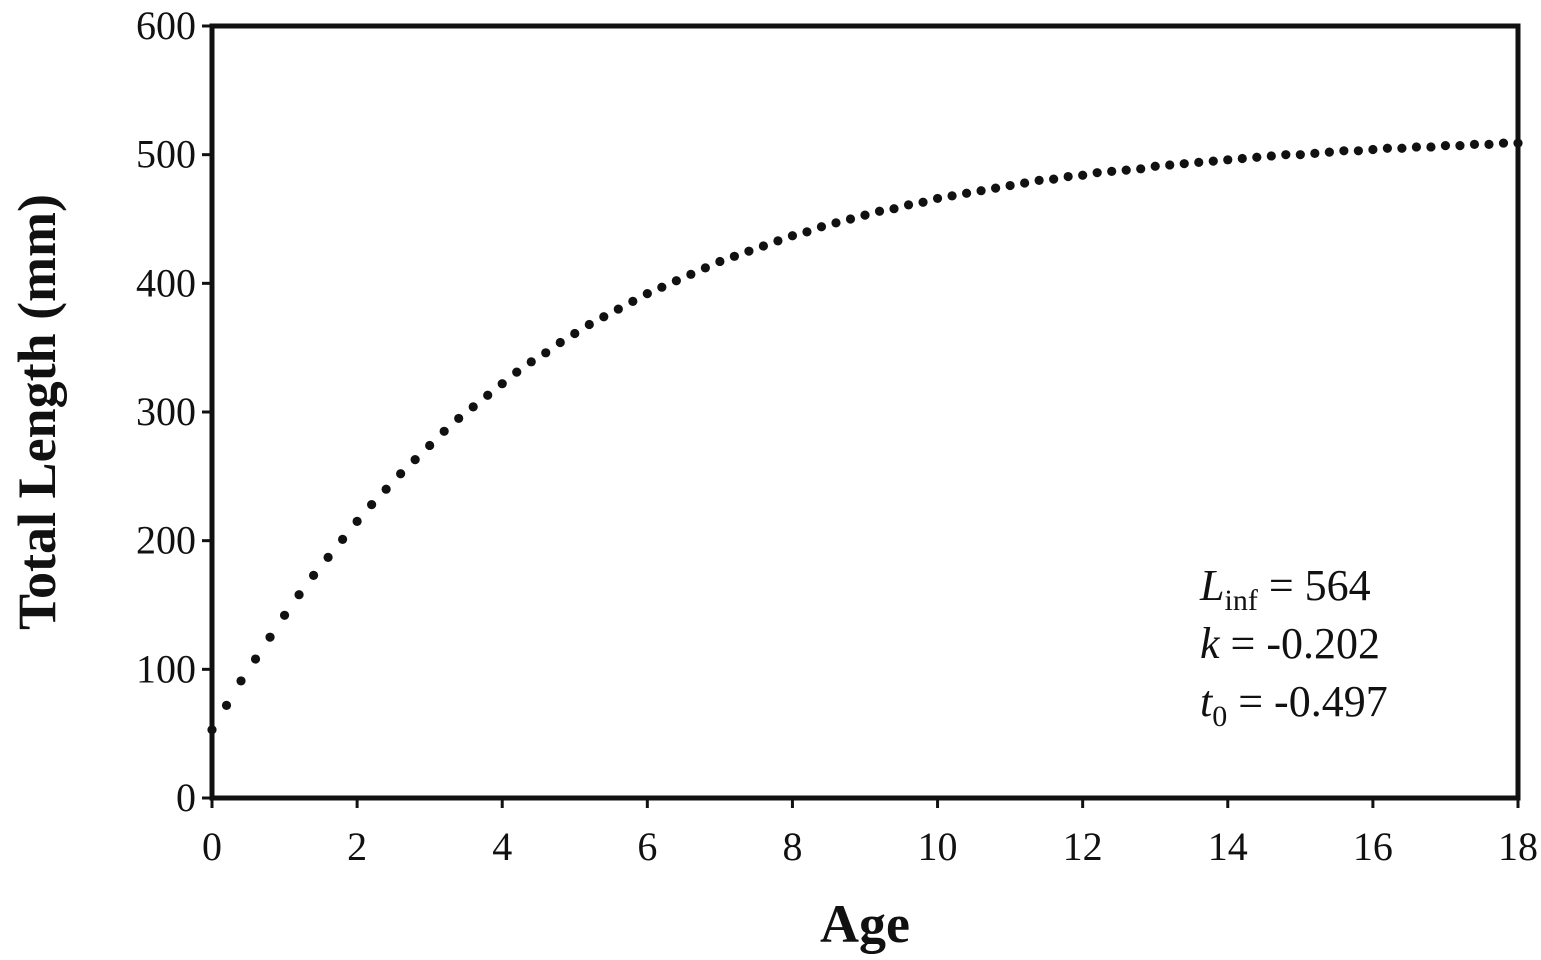 This screenshot has height=960, width=1541. I want to click on y-tick-label: 500, so click(166, 154).